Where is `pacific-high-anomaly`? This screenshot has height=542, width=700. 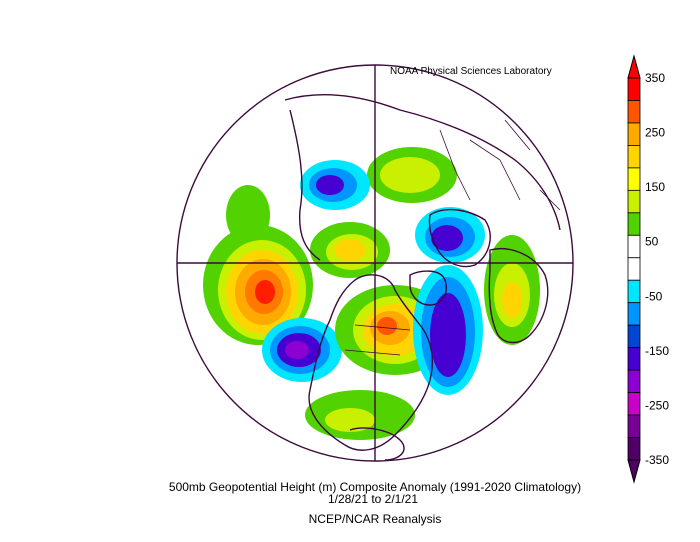 pacific-high-anomaly is located at coordinates (258, 265).